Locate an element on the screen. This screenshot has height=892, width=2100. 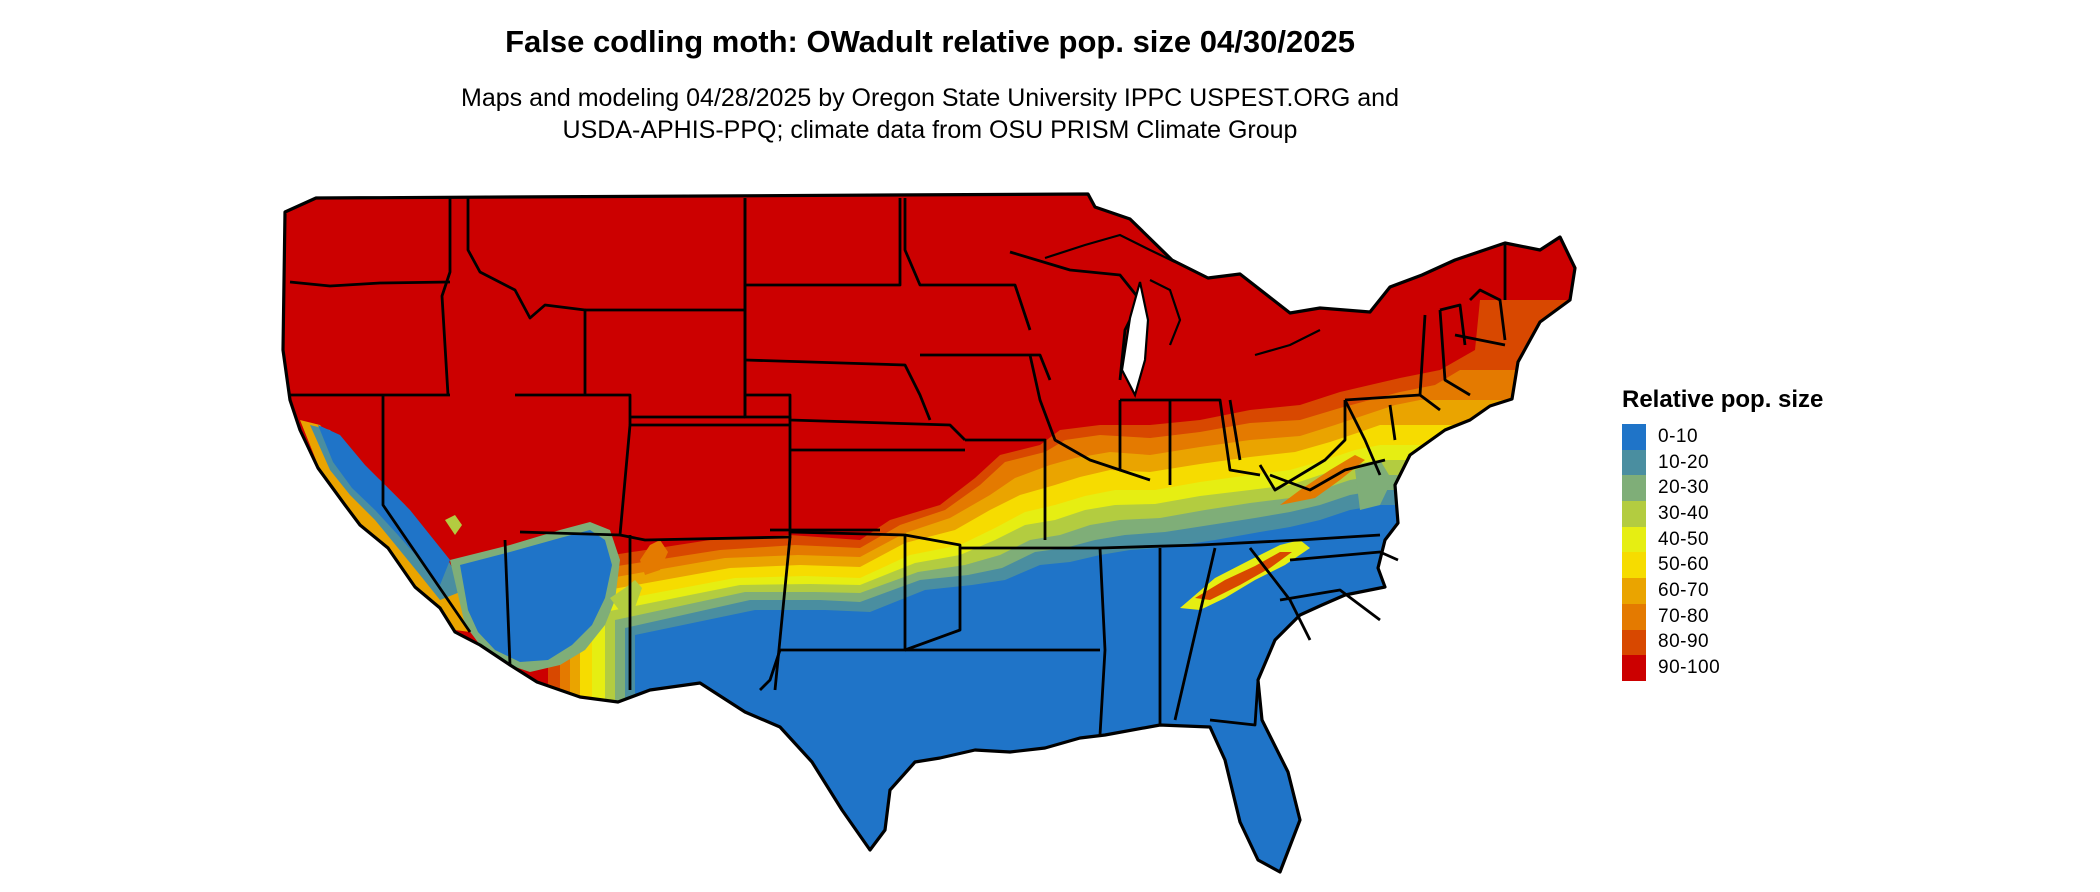
legend-label: 50-60 is located at coordinates (1684, 565).